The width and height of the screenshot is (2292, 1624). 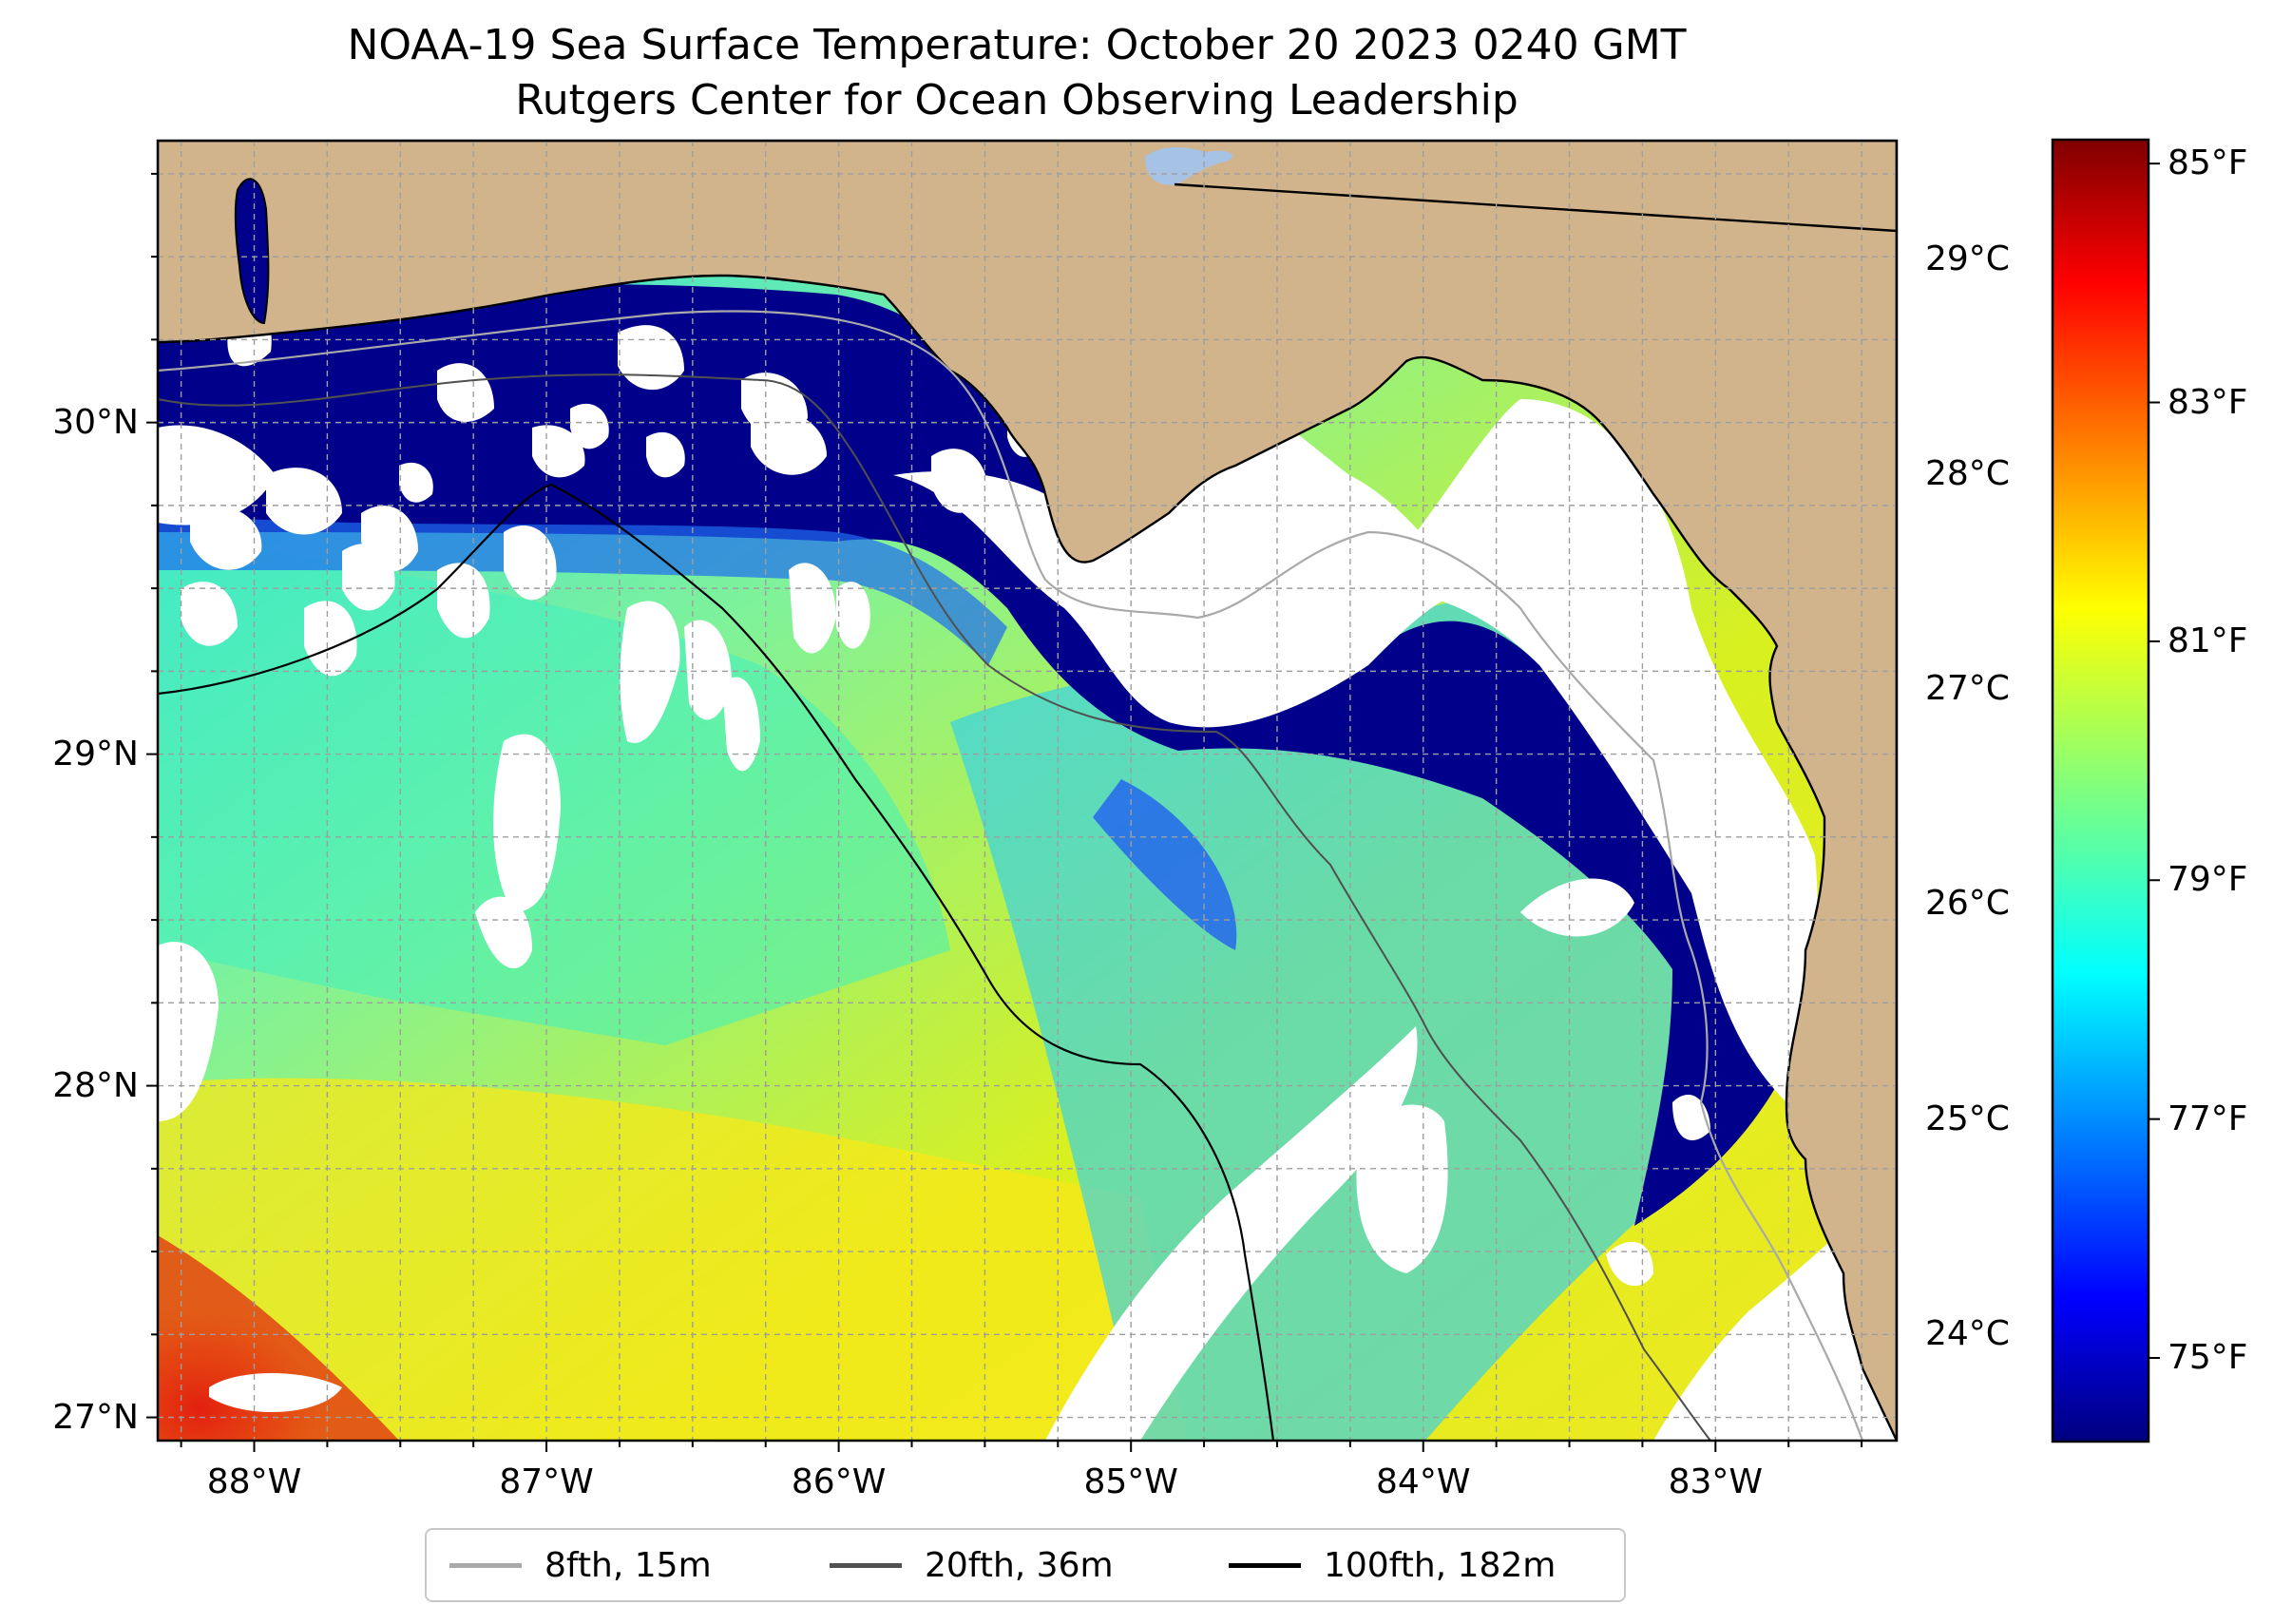 What do you see at coordinates (1535, 207) in the screenshot?
I see `state-border` at bounding box center [1535, 207].